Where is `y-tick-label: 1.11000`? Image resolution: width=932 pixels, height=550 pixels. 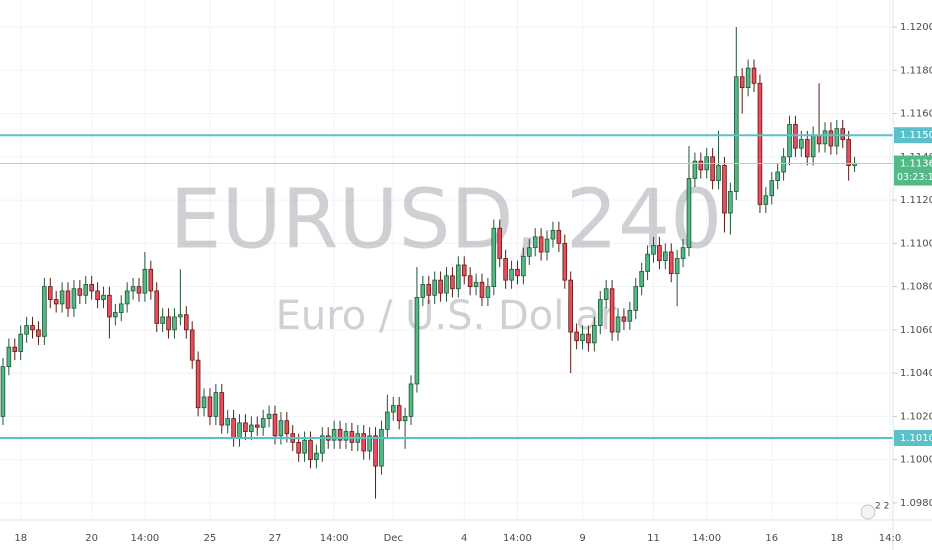
y-tick-label: 1.11000 is located at coordinates (916, 243).